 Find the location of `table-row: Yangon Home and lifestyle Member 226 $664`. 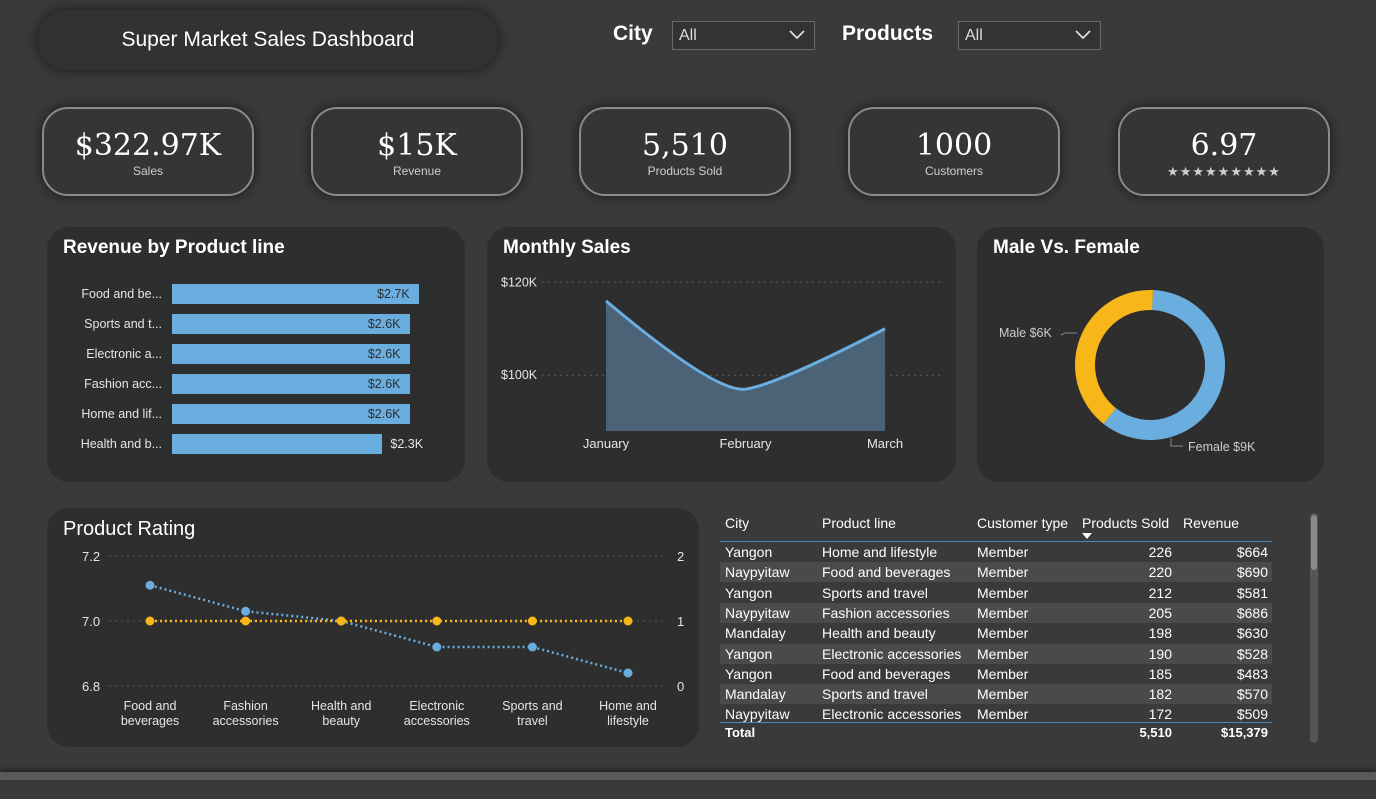

table-row: Yangon Home and lifestyle Member 226 $664 is located at coordinates (996, 552).